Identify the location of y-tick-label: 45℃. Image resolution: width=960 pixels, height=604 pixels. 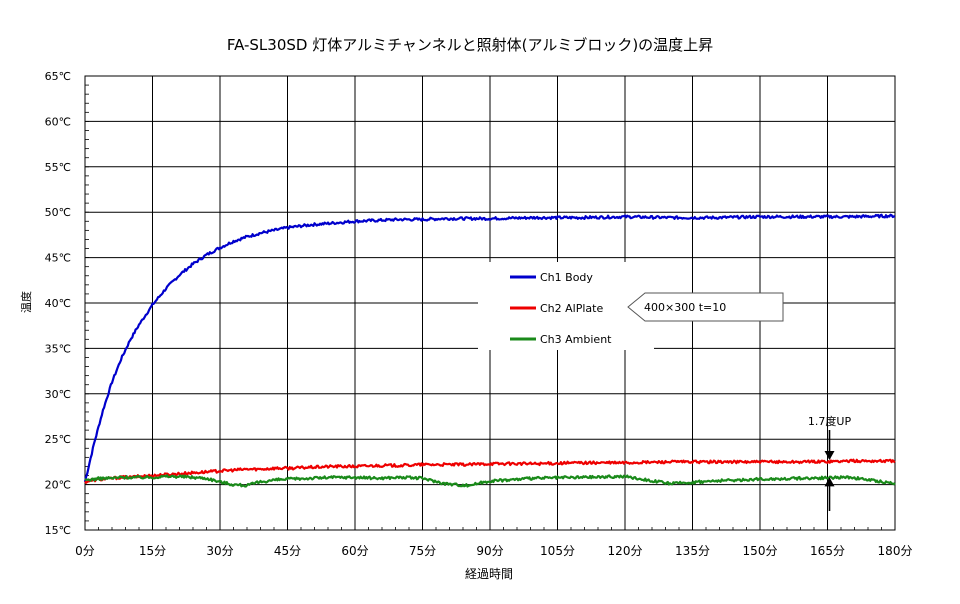
(58, 258).